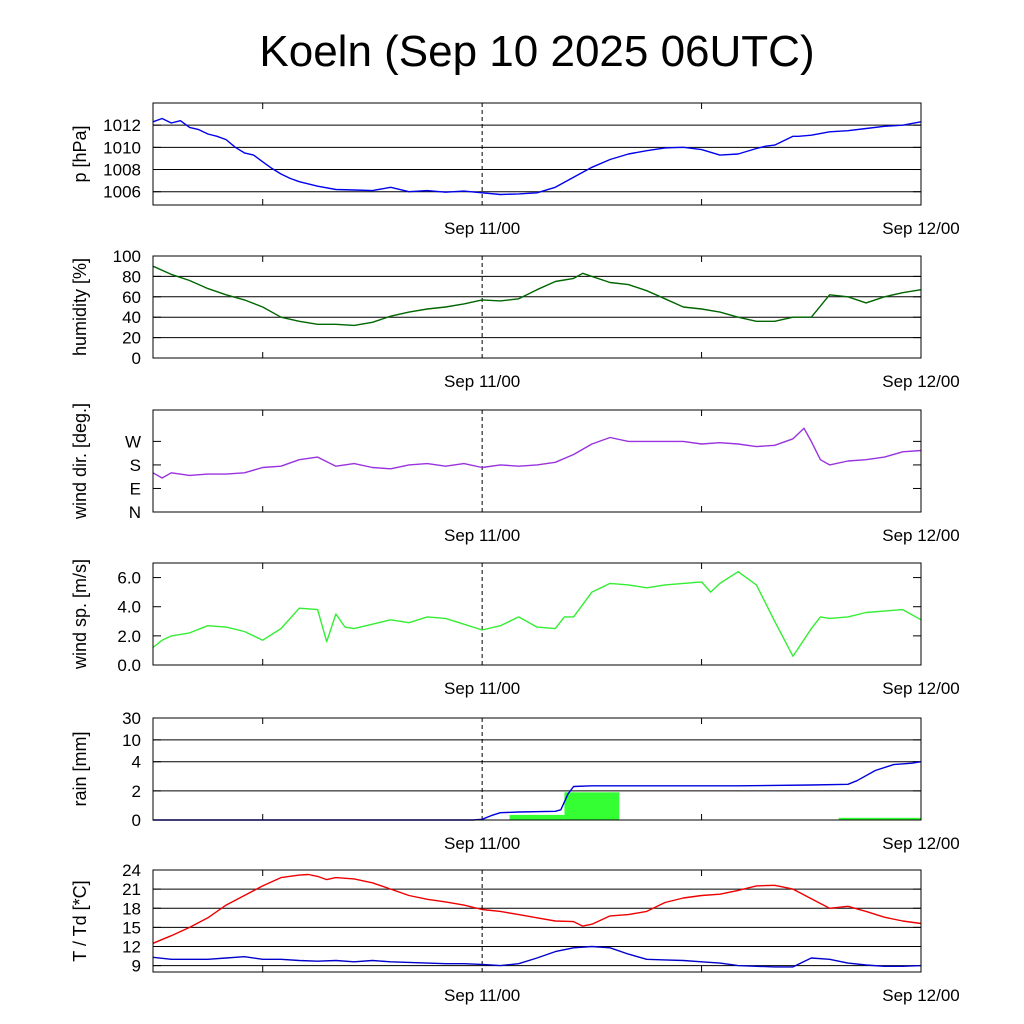 The image size is (1024, 1024). I want to click on y-axis-label: p [hPa], so click(80, 153).